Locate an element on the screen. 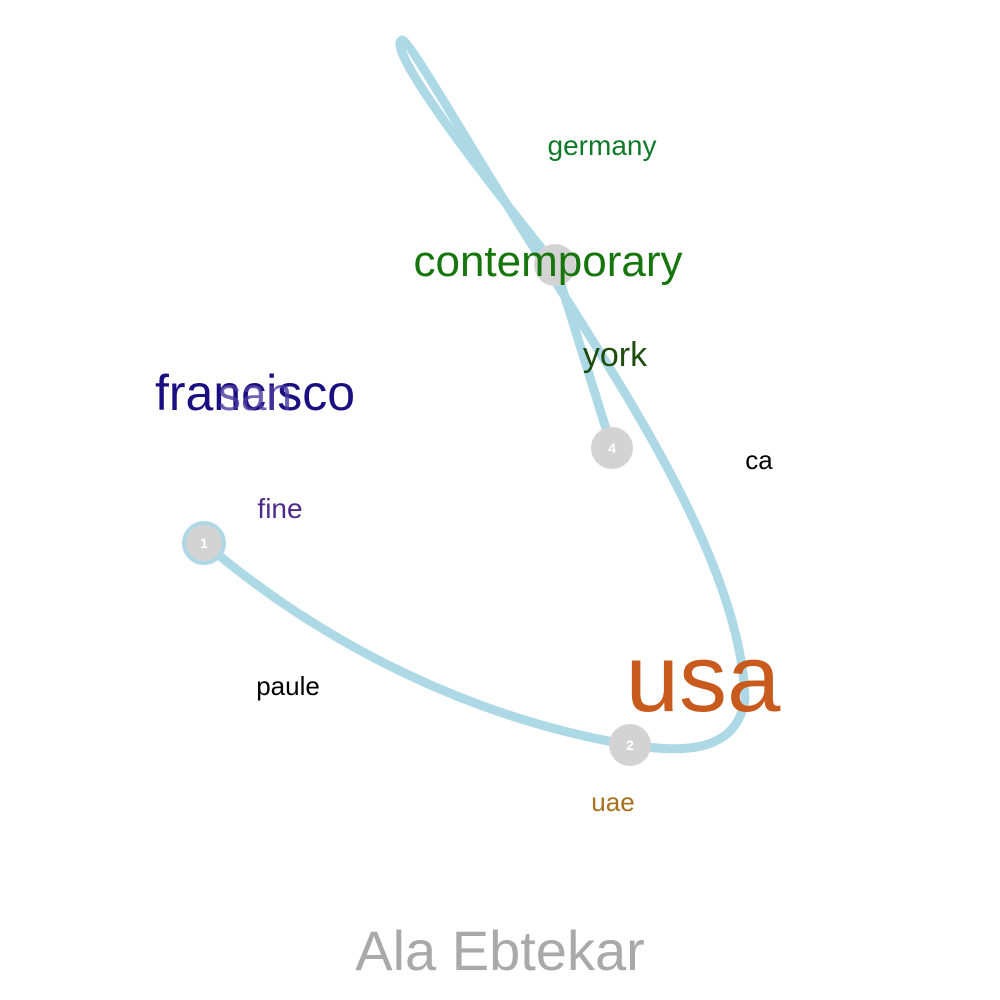 The image size is (1000, 1000). node-1-label: 1 is located at coordinates (204, 543).